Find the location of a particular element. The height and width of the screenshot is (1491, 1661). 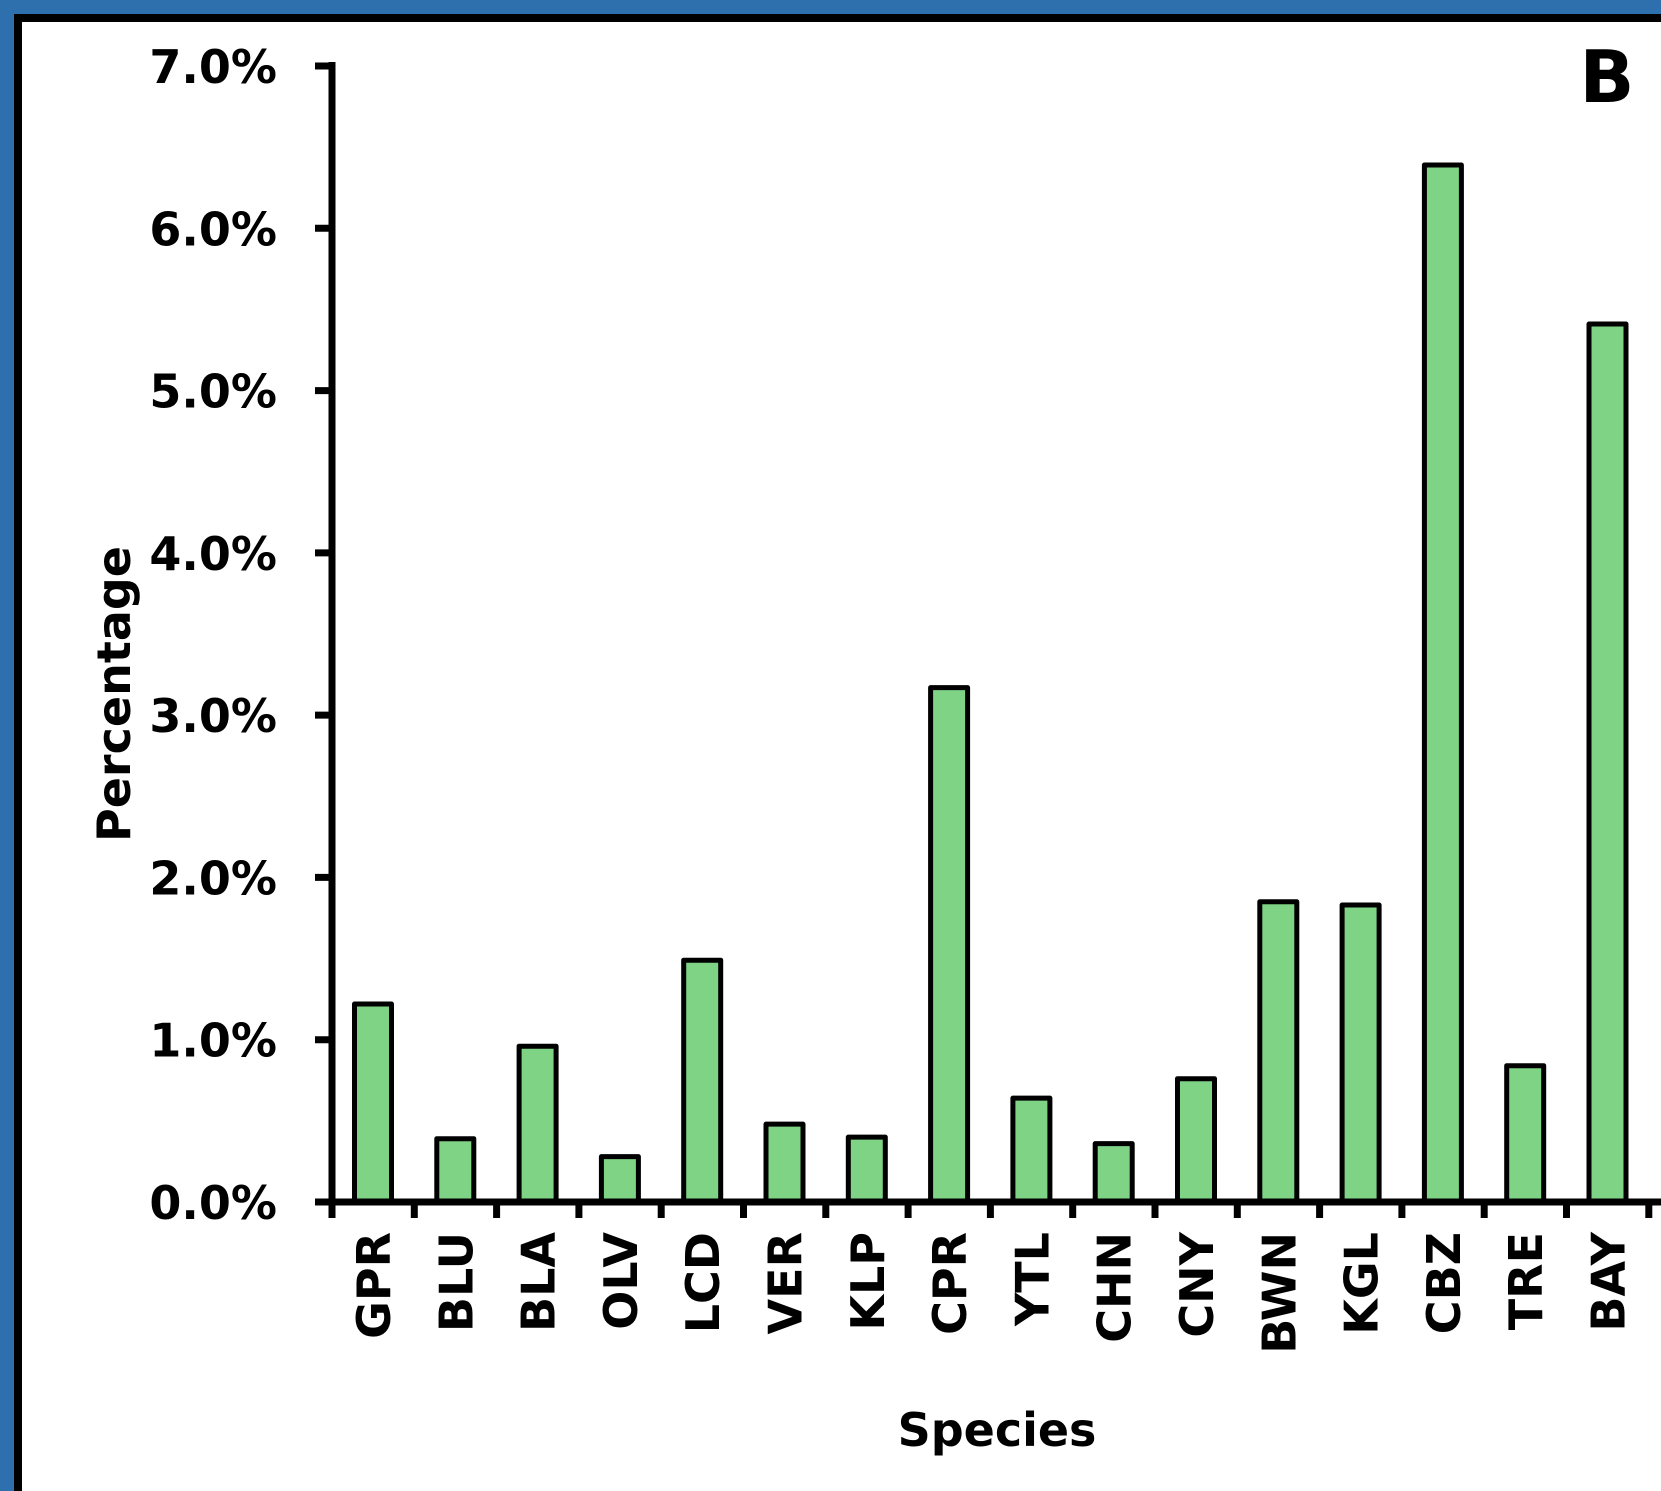

bar-gpr is located at coordinates (373, 1103).